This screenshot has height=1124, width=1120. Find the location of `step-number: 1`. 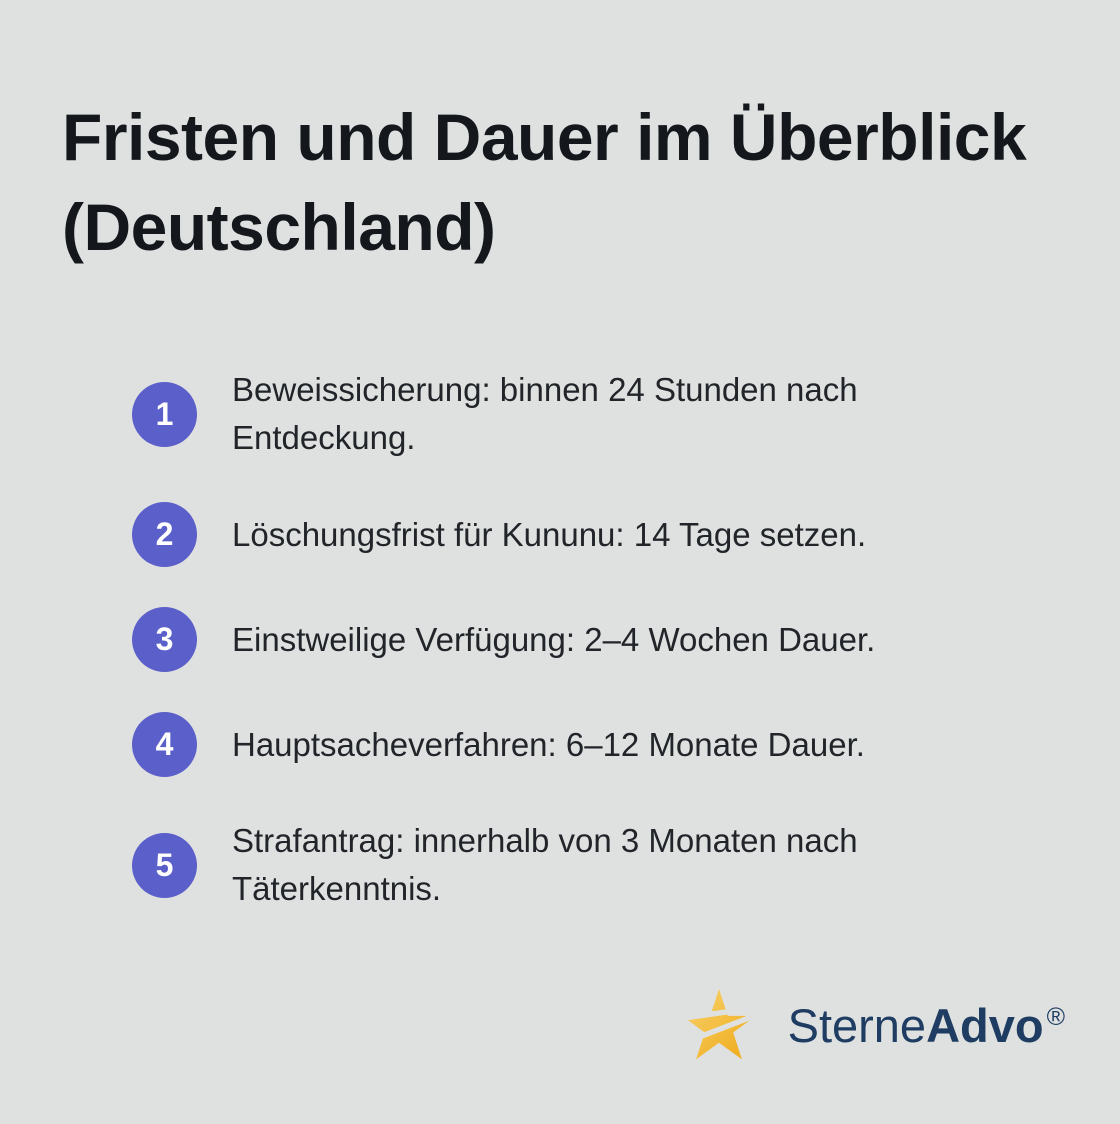

step-number: 1 is located at coordinates (164, 413).